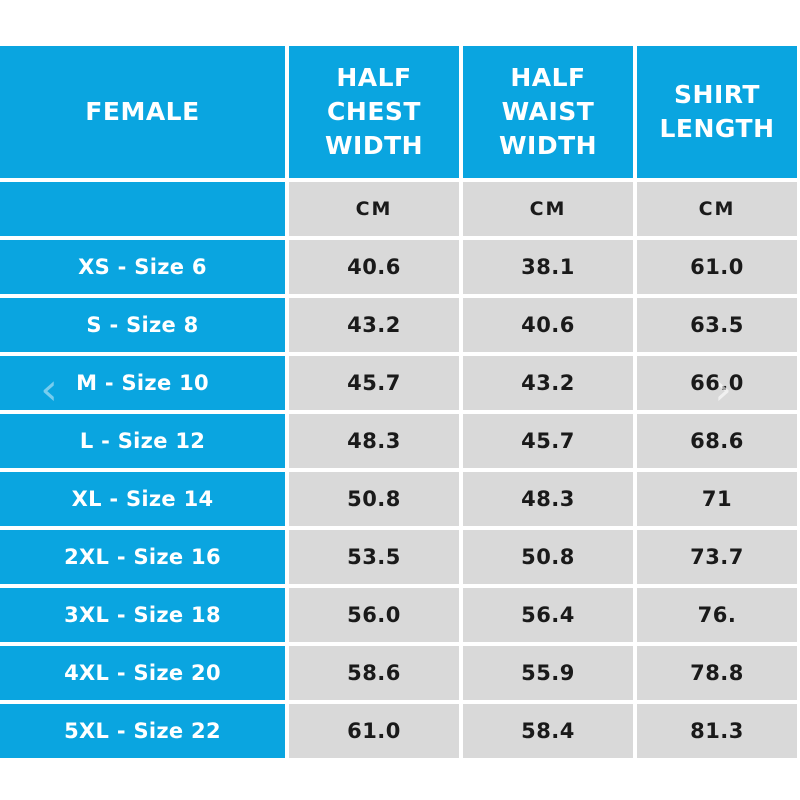  Describe the element at coordinates (374, 325) in the screenshot. I see `chest-value: 43.2` at that location.